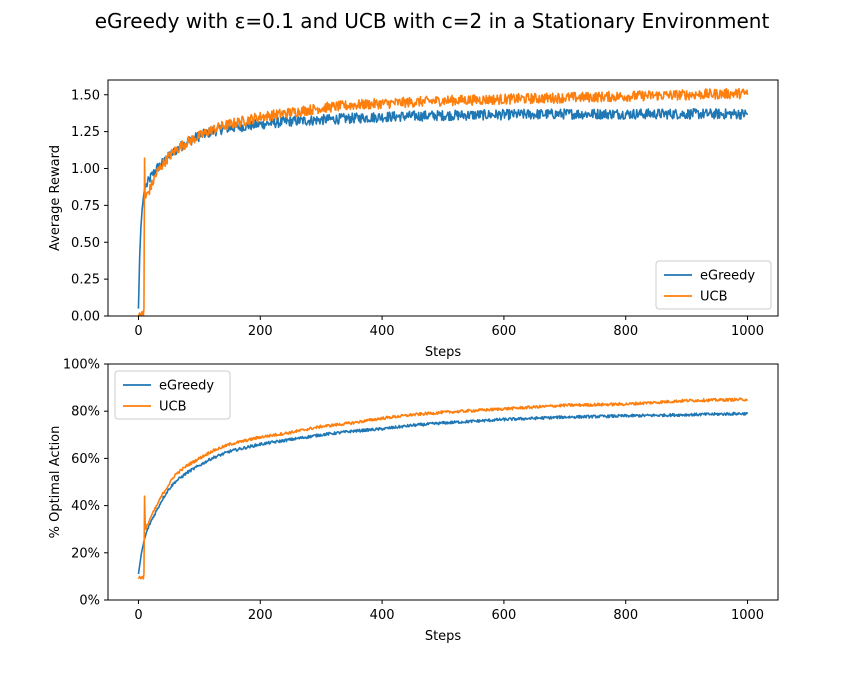 The height and width of the screenshot is (673, 864). I want to click on reward-y-tick-label: 0.50, so click(85, 243).